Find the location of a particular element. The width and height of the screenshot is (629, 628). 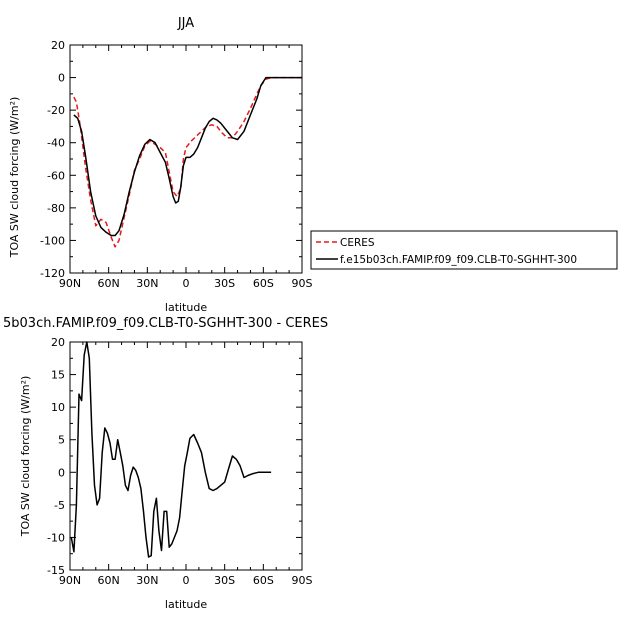

top-chart-title: JJA is located at coordinates (185, 23).